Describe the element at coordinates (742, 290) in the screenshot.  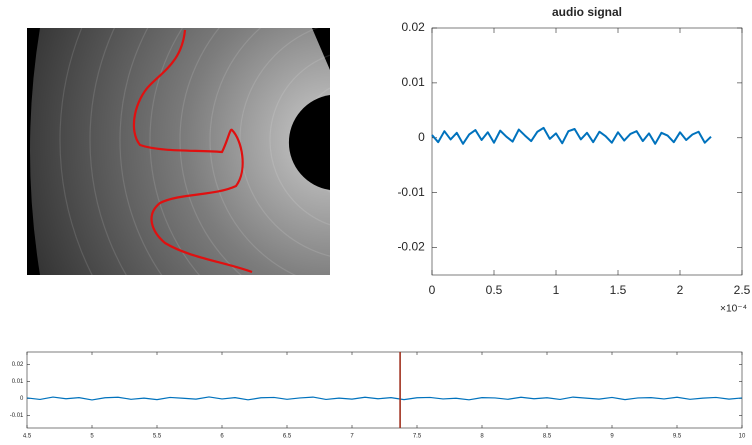
I see `x-tick-label: 2.5` at that location.